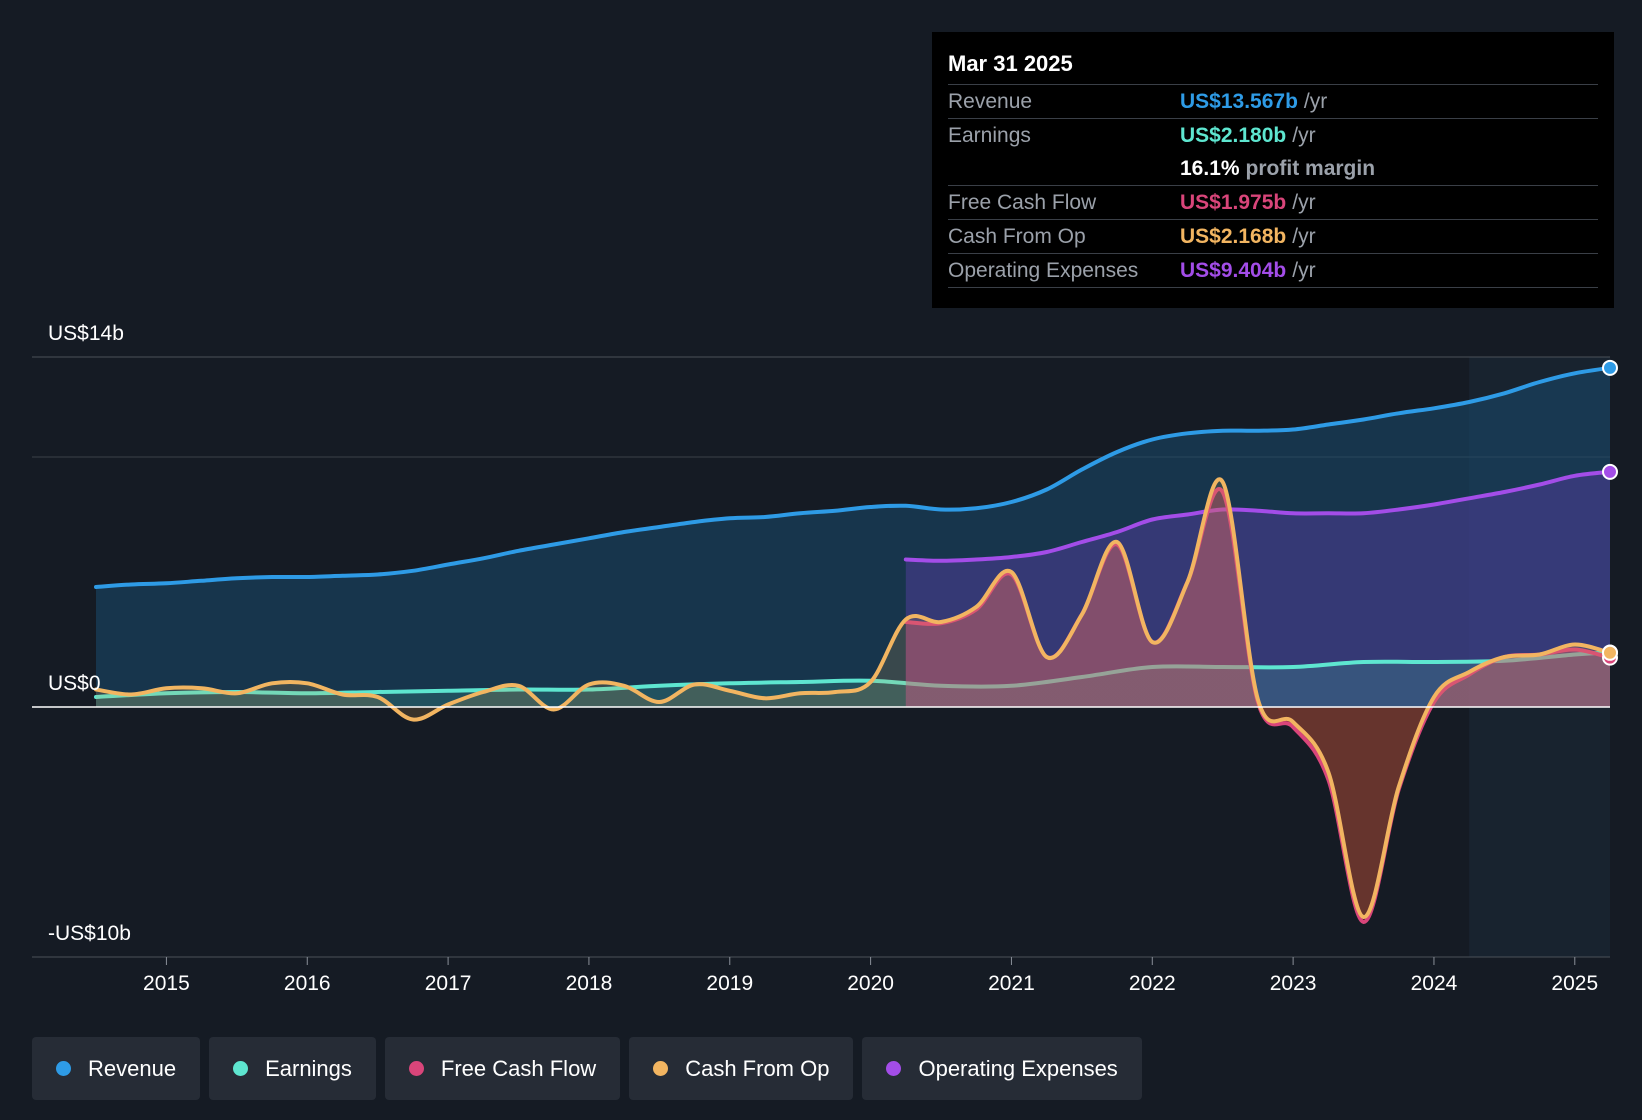 The image size is (1642, 1120). Describe the element at coordinates (1239, 101) in the screenshot. I see `tooltip-value: US$13.567b` at that location.